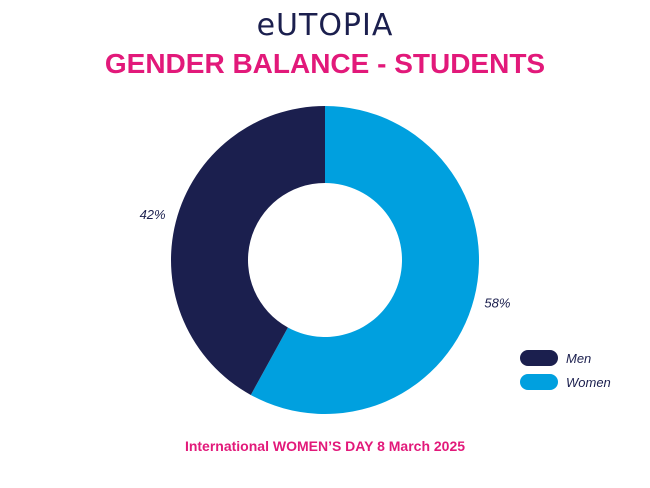 The width and height of the screenshot is (650, 488). I want to click on legend-item-men: Men, so click(565, 358).